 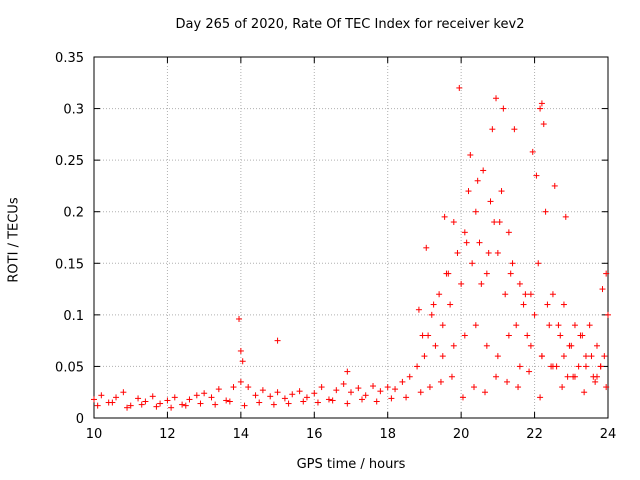 I want to click on x-tick-label: 10, so click(x=94, y=434).